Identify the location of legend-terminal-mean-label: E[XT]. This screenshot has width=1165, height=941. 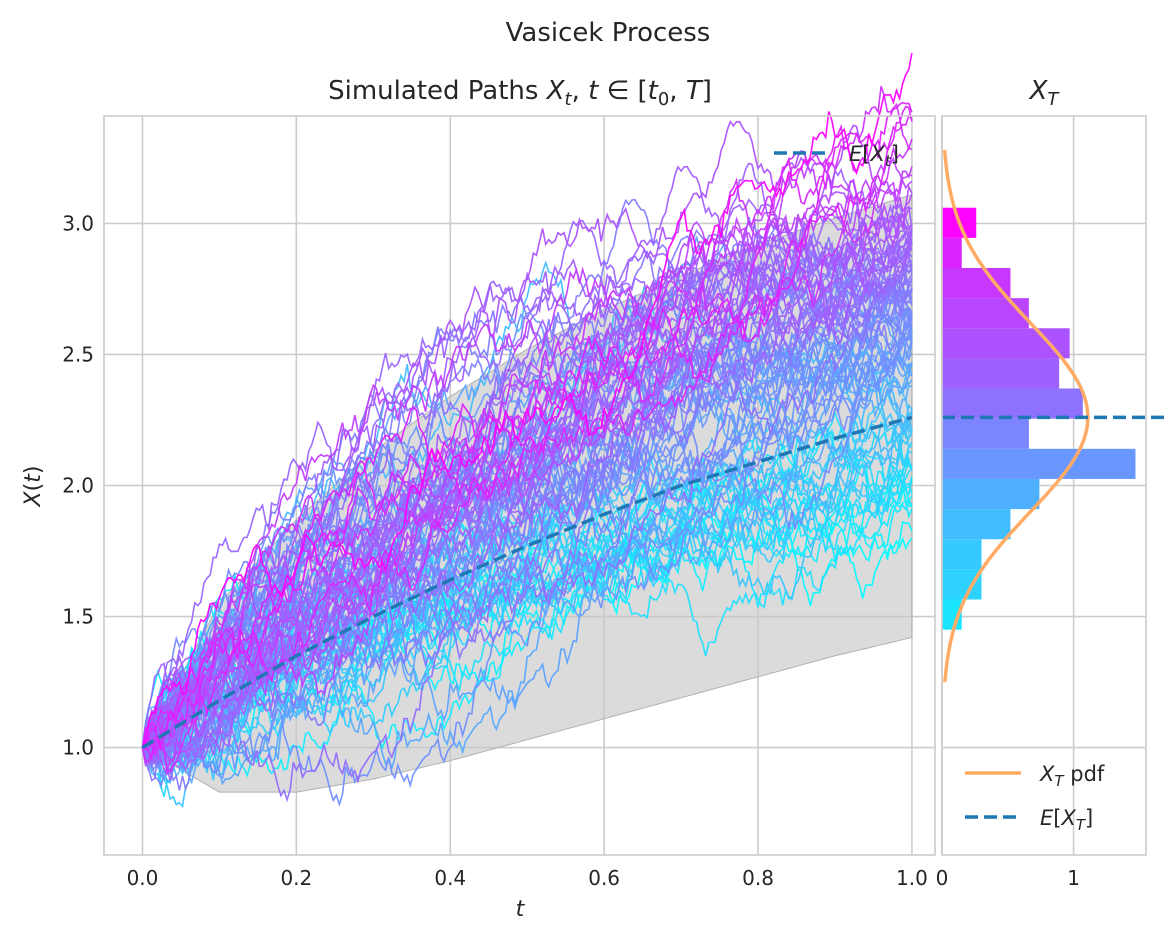
(1066, 820).